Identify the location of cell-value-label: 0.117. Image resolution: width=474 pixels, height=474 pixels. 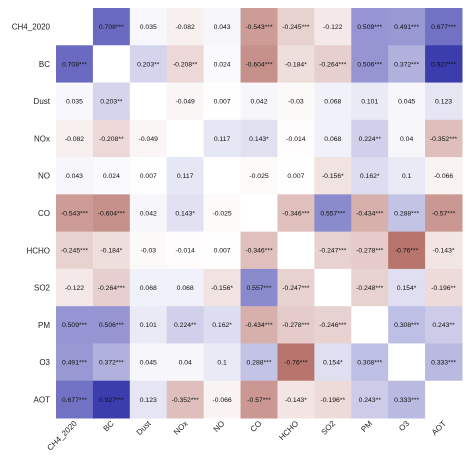
(185, 176).